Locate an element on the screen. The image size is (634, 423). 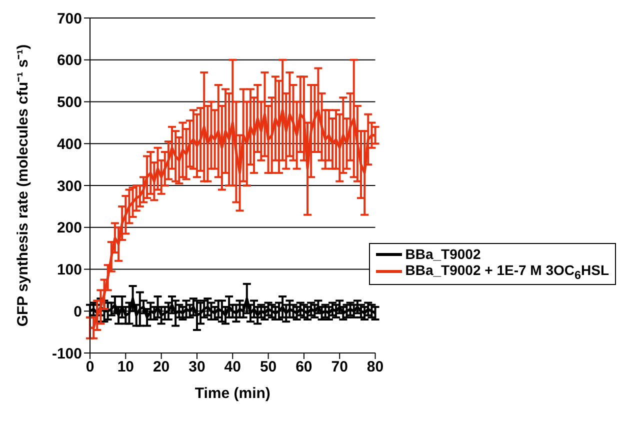
y-tick-label: 400 is located at coordinates (69, 144).